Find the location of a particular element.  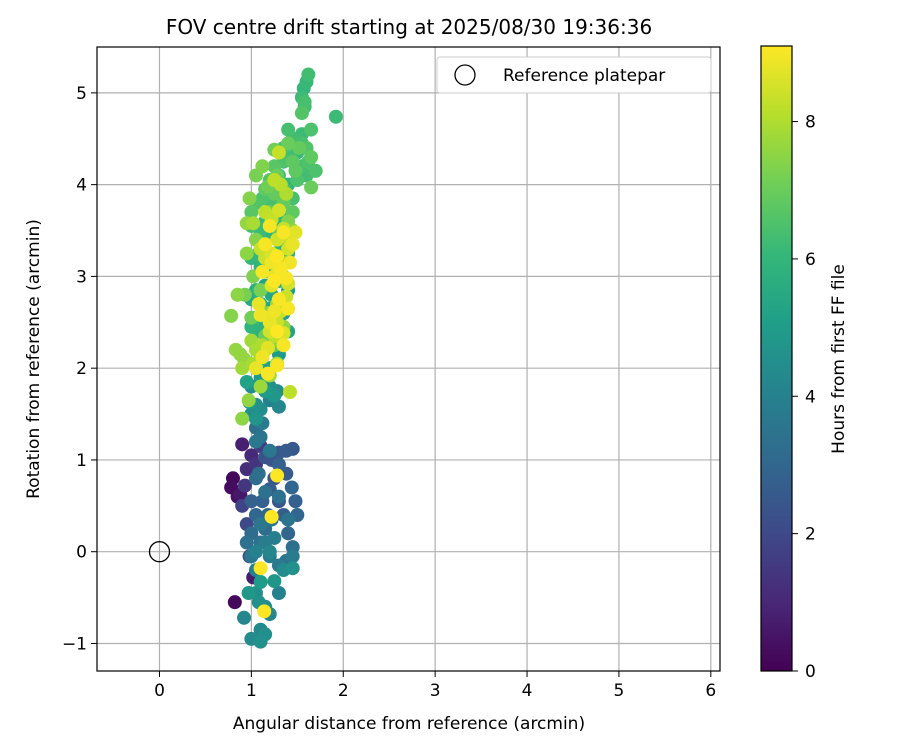

colorbar-tick-label: 2 is located at coordinates (810, 535).